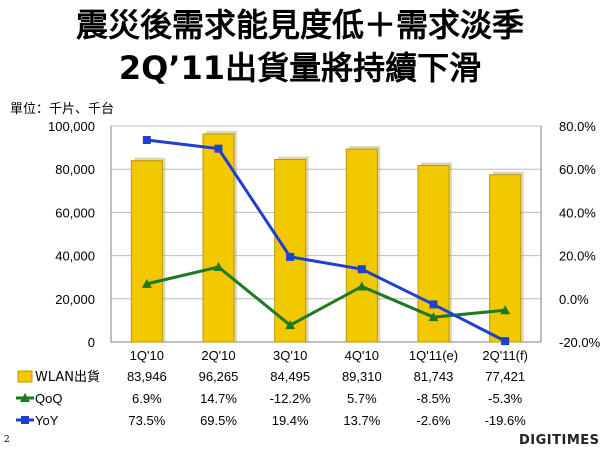 Image resolution: width=600 pixels, height=450 pixels. I want to click on qoq-line, so click(326, 296).